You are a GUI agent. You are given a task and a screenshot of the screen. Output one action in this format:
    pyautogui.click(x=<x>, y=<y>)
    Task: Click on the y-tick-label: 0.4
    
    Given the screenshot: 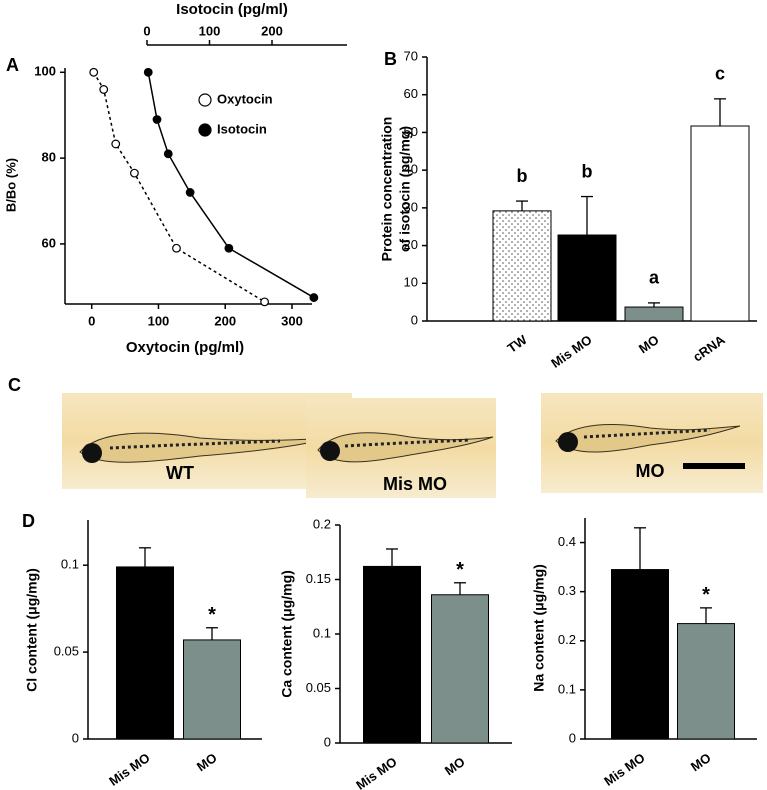 What is the action you would take?
    pyautogui.click(x=567, y=541)
    